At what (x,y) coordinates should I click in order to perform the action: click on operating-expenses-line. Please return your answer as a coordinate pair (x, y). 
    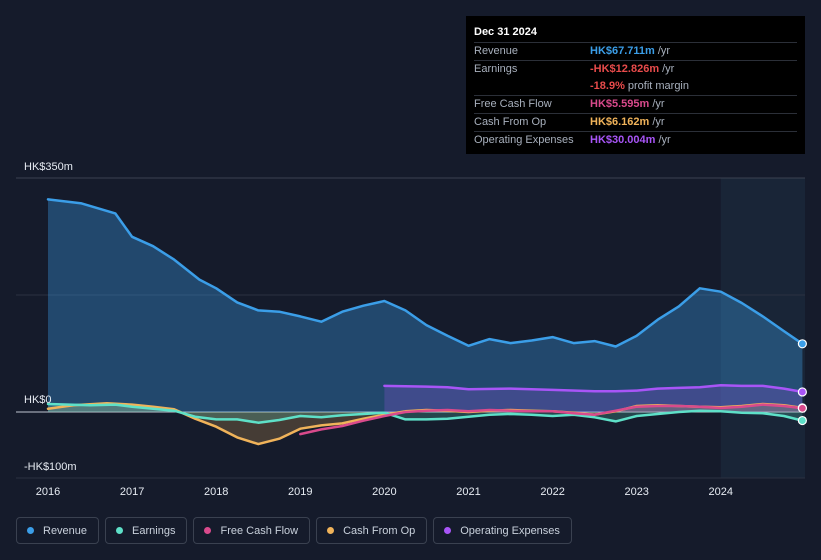
    Looking at the image, I should click on (593, 389).